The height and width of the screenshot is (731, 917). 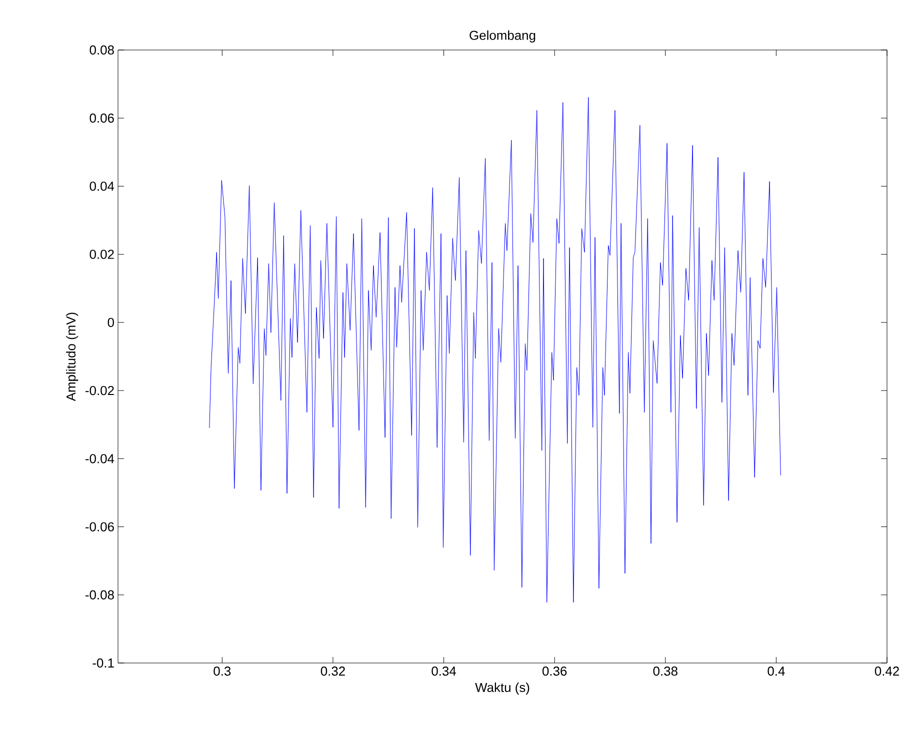 What do you see at coordinates (886, 671) in the screenshot?
I see `x-tick-label: 0.42` at bounding box center [886, 671].